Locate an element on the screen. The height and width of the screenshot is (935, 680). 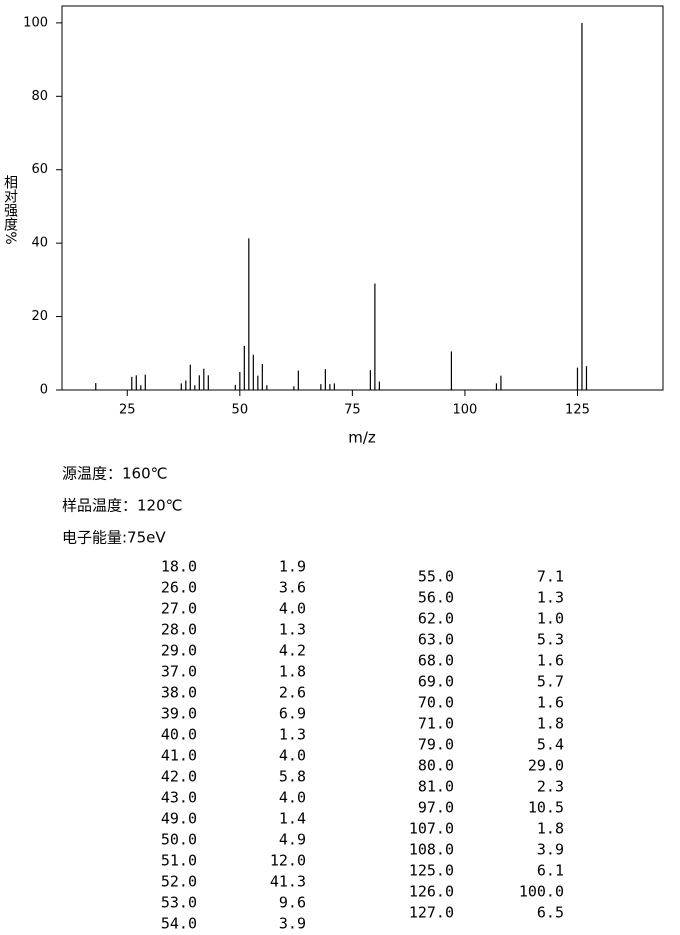
y-tick-label: 100 is located at coordinates (35, 22).